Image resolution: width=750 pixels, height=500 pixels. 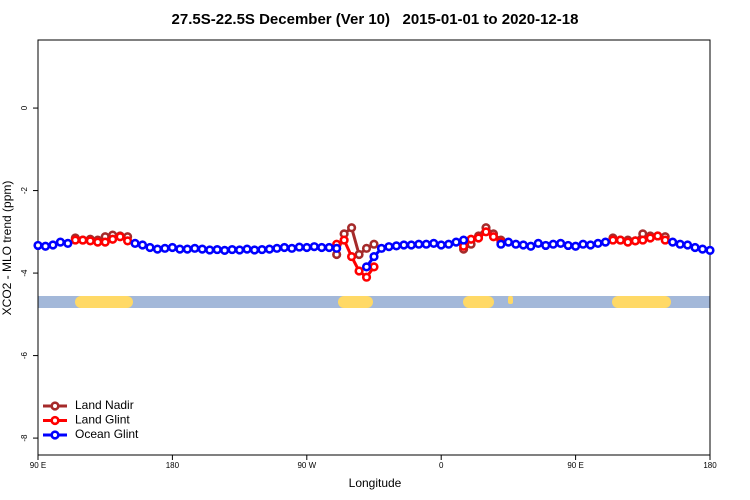 I want to click on y-tick-label: 0, so click(x=24, y=107).